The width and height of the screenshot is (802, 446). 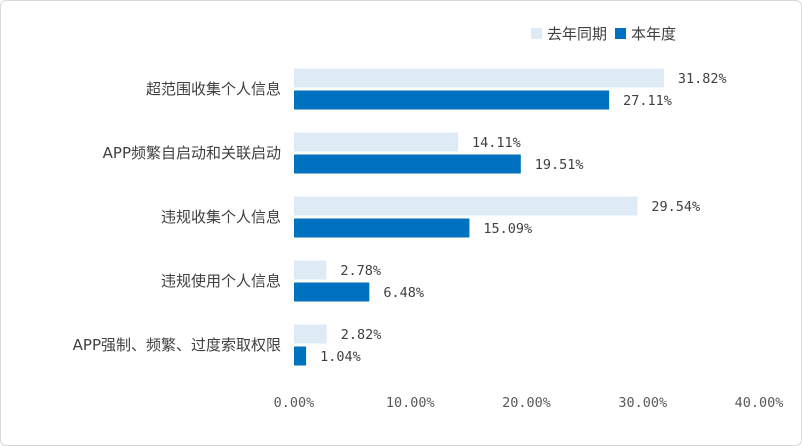 What do you see at coordinates (177, 345) in the screenshot?
I see `category-label: APP强制、频繁、过度索取权限` at bounding box center [177, 345].